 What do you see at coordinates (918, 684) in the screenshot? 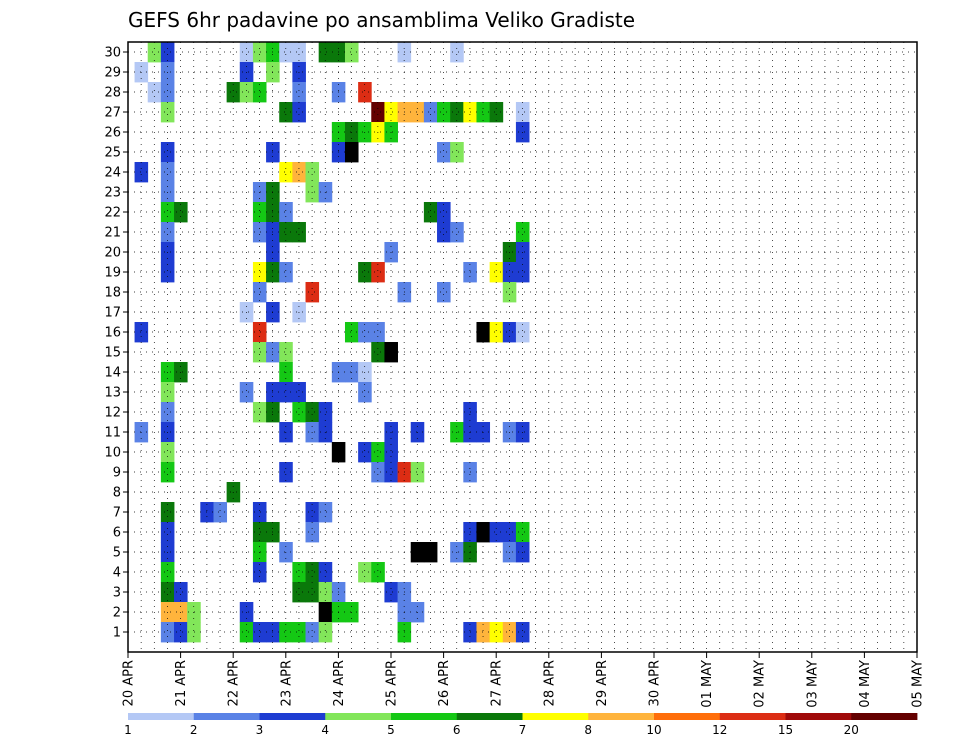
I see `x-tick-label: 05 MAY` at bounding box center [918, 684].